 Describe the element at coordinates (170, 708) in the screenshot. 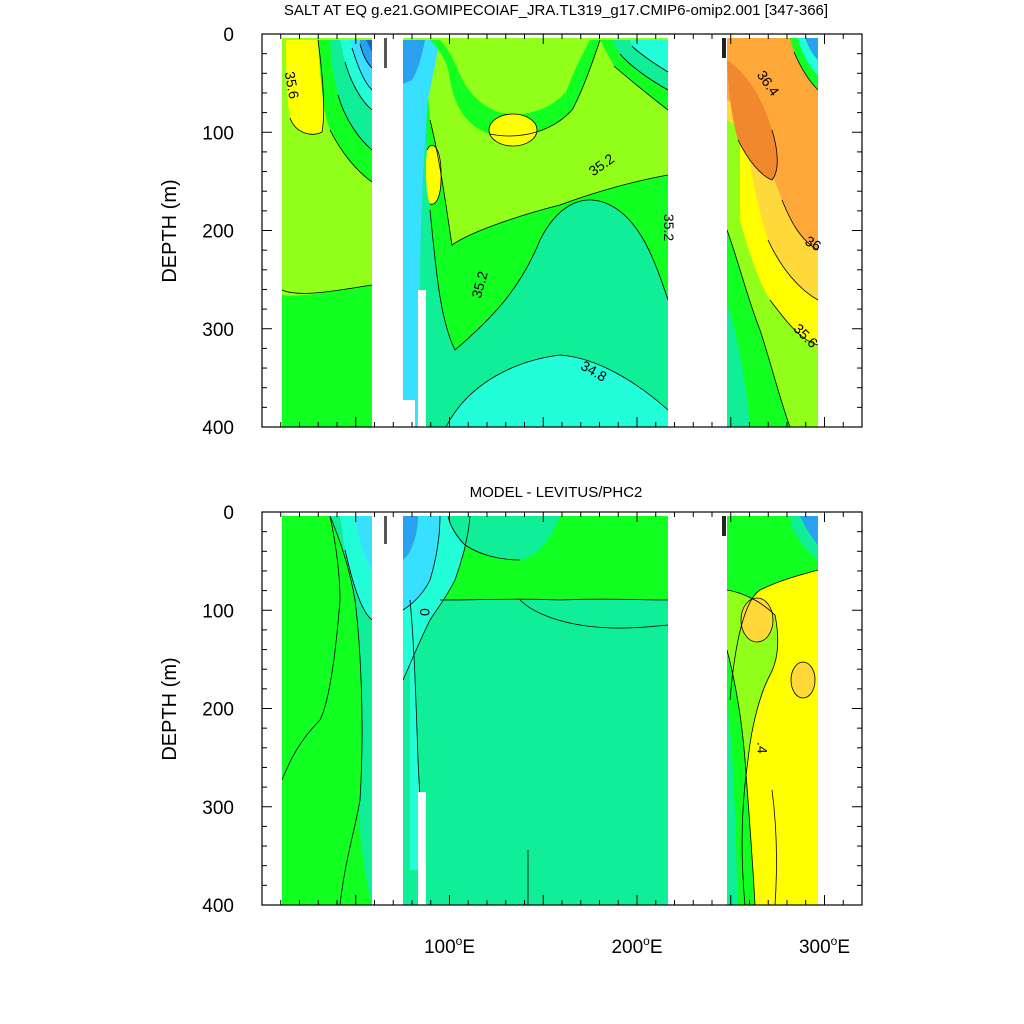

I see `bottom-y-axis-label: DEPTH (m)` at that location.